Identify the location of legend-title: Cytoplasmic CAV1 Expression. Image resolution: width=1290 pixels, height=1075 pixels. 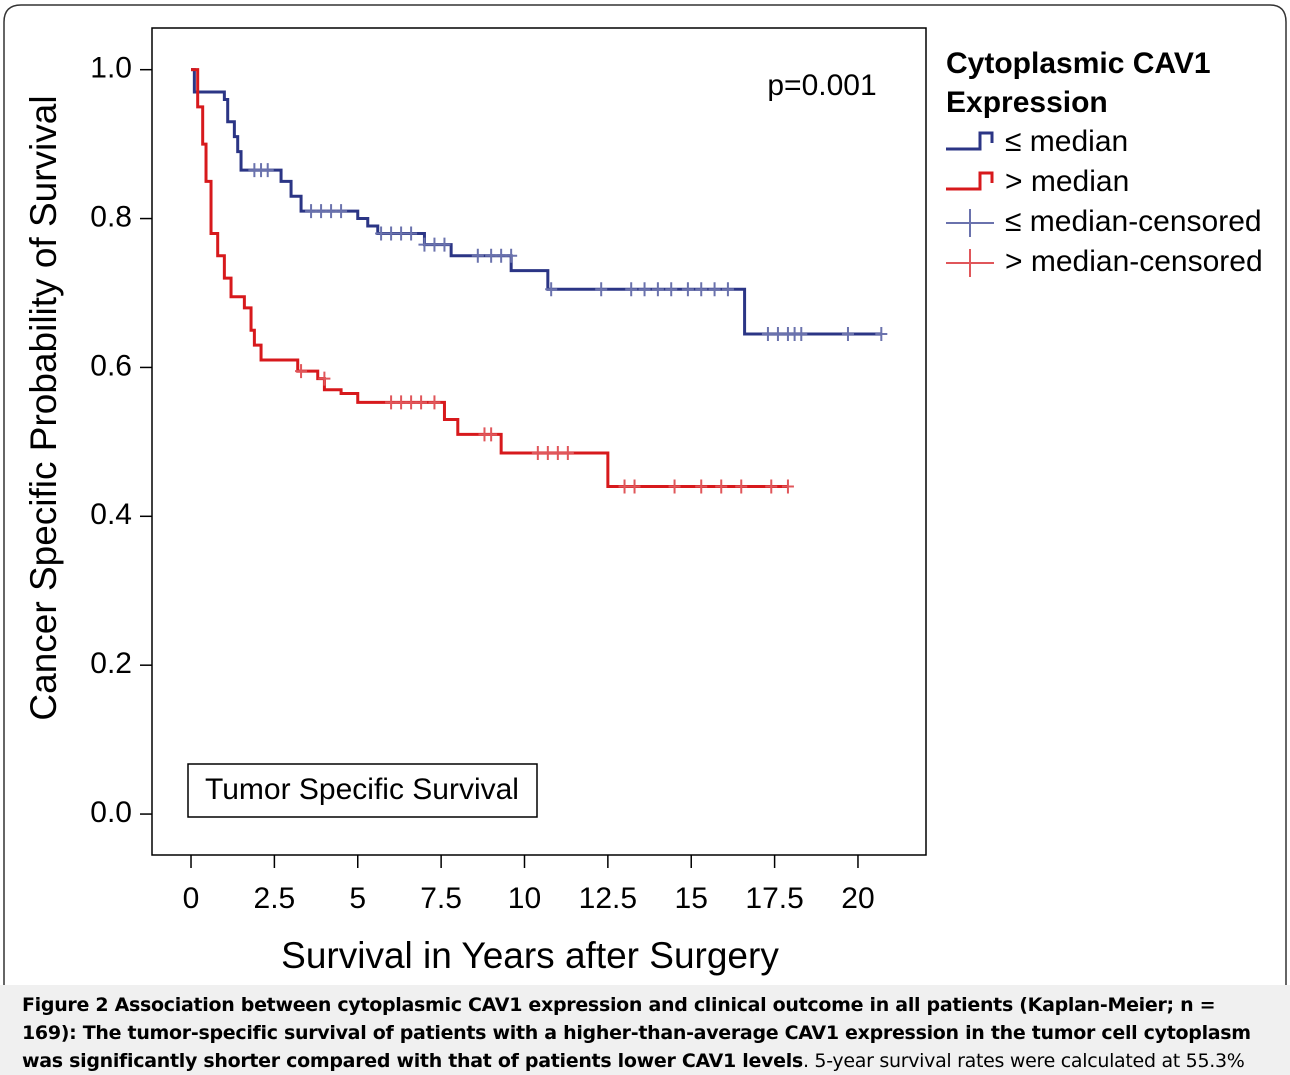
(1078, 83).